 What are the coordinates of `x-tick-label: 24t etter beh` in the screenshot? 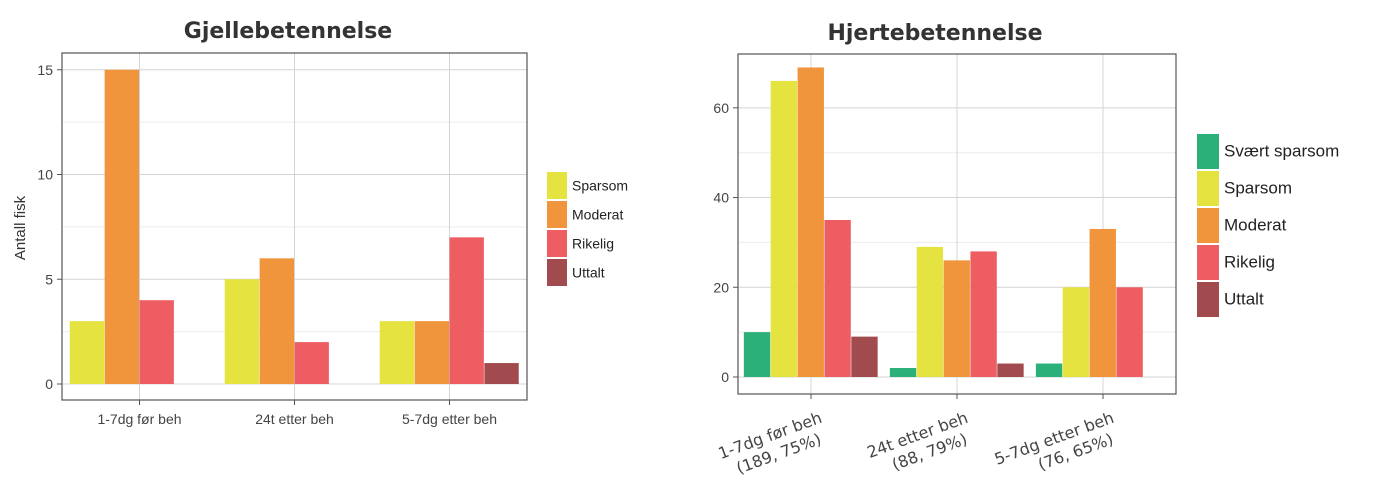 It's located at (294, 419).